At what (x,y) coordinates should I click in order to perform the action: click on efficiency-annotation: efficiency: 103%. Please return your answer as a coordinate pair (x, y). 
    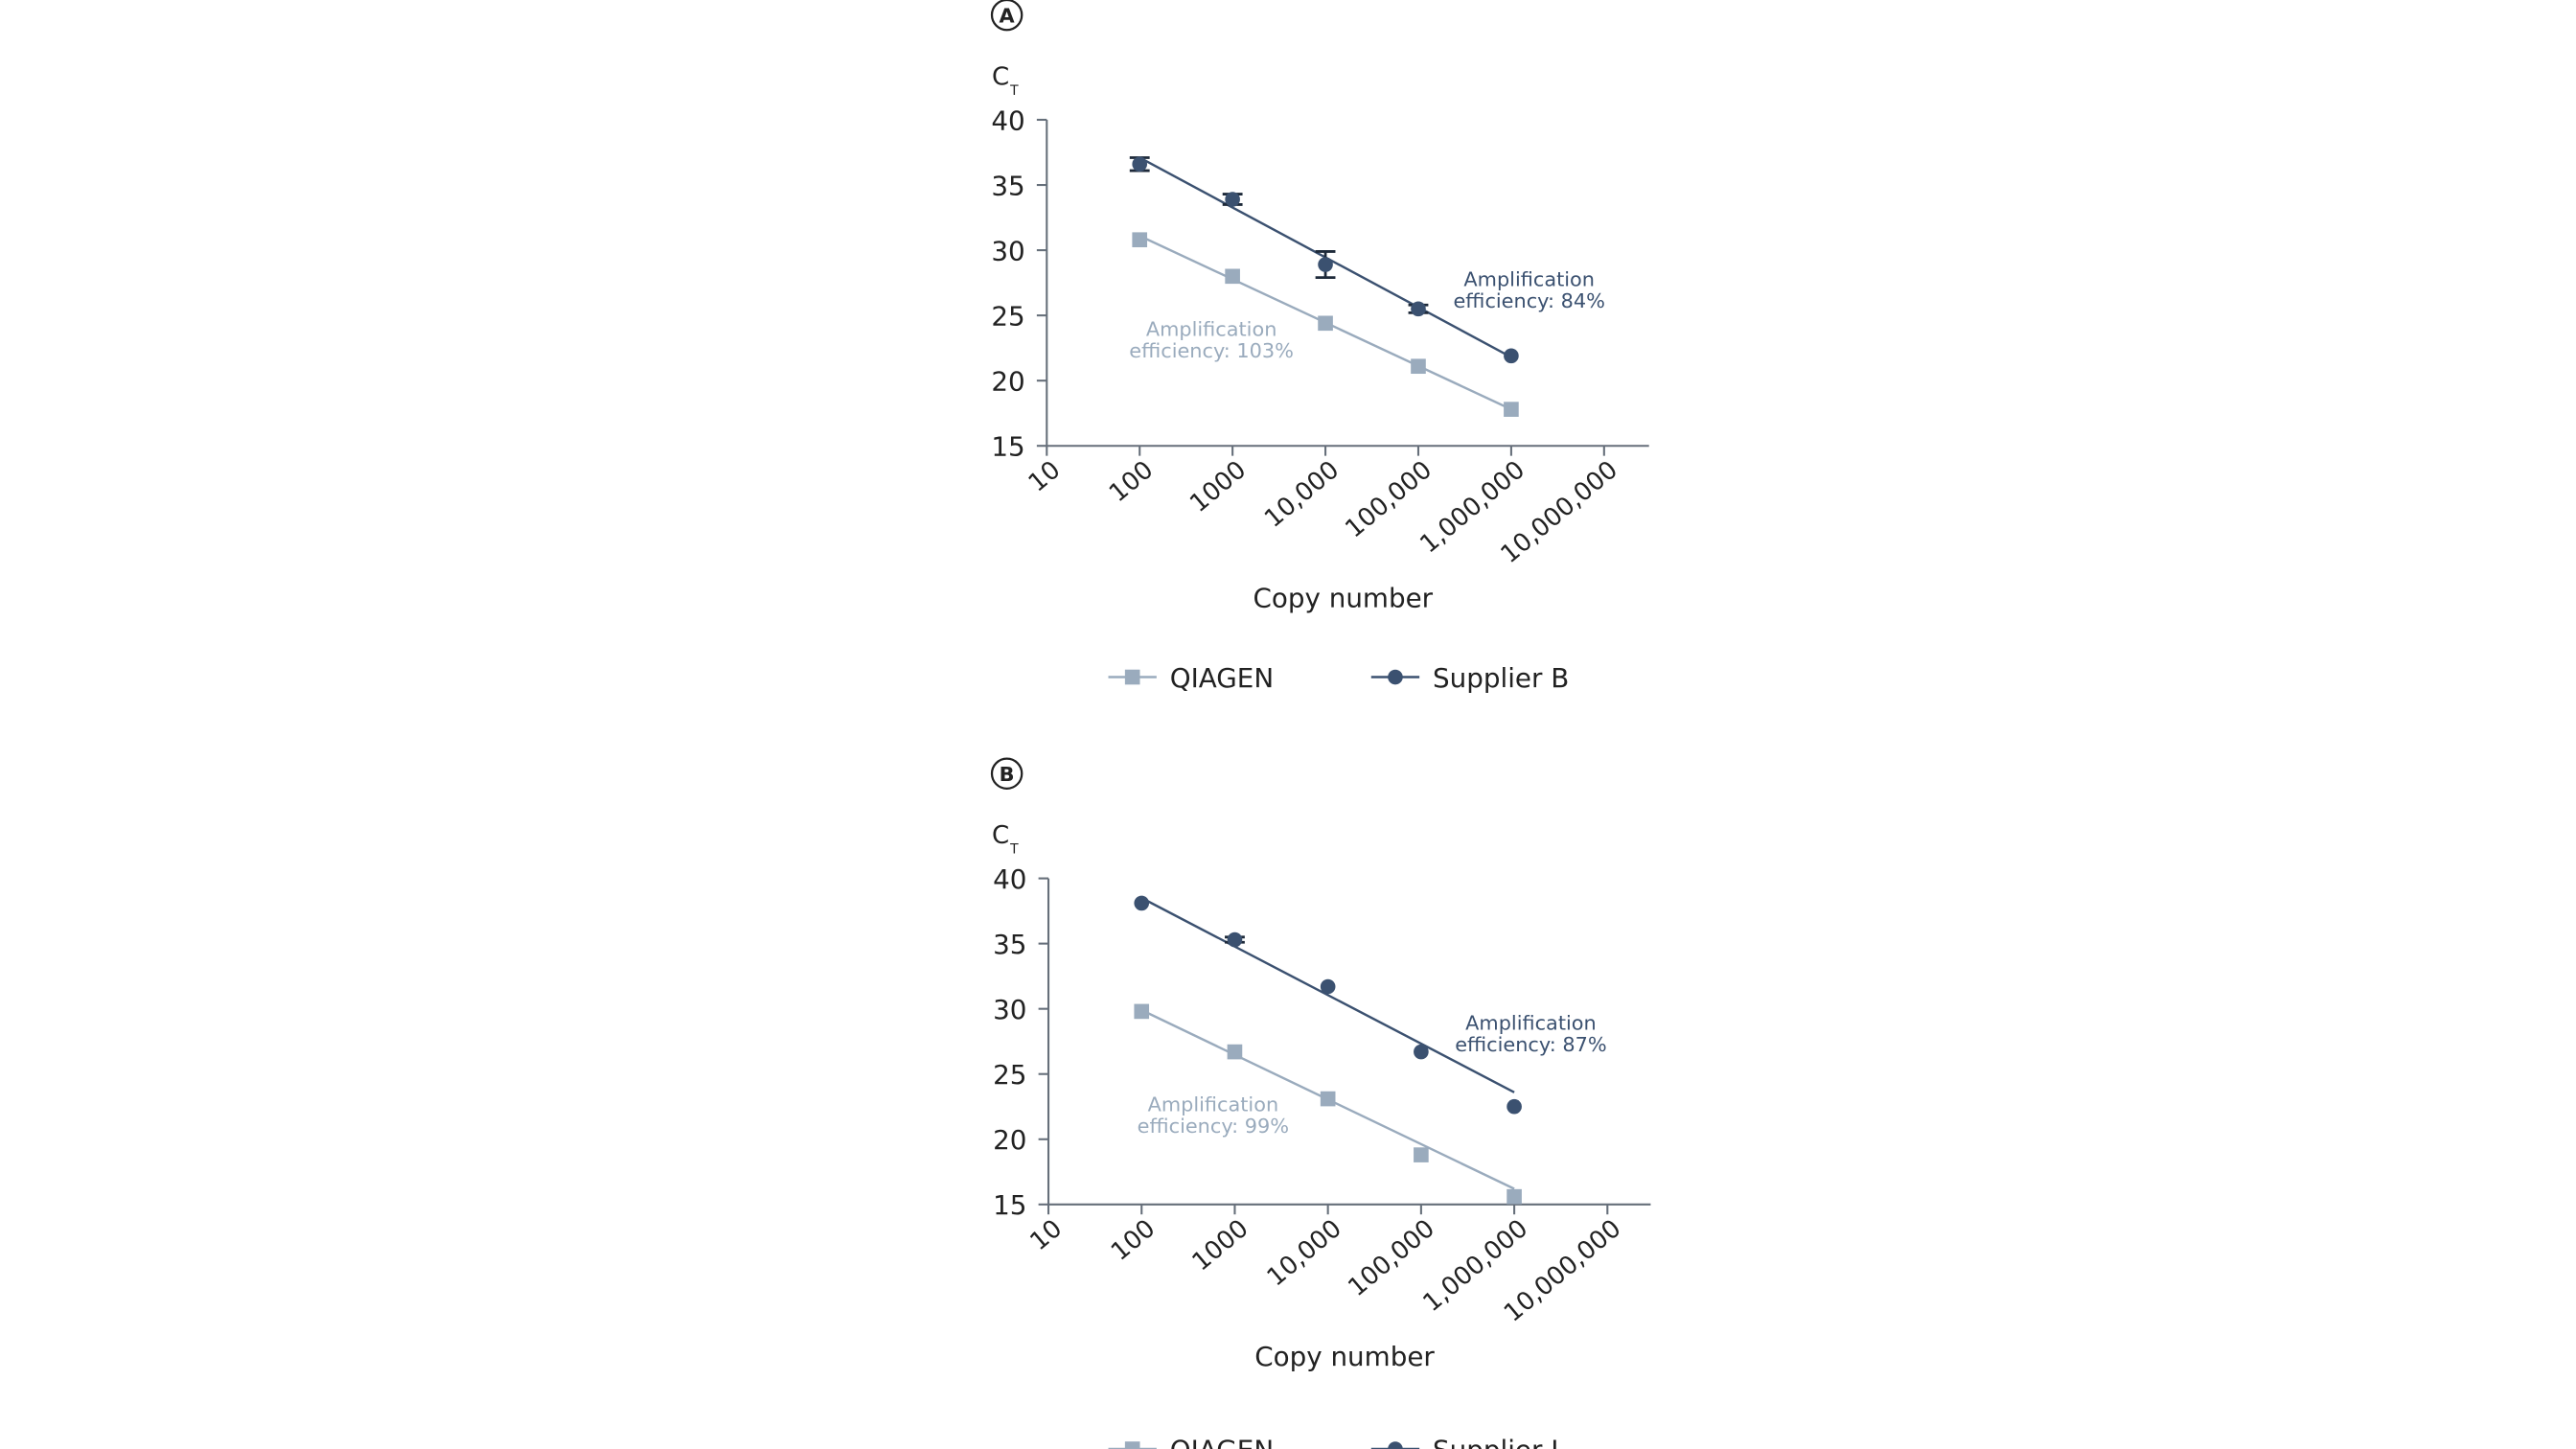
    Looking at the image, I should click on (1211, 350).